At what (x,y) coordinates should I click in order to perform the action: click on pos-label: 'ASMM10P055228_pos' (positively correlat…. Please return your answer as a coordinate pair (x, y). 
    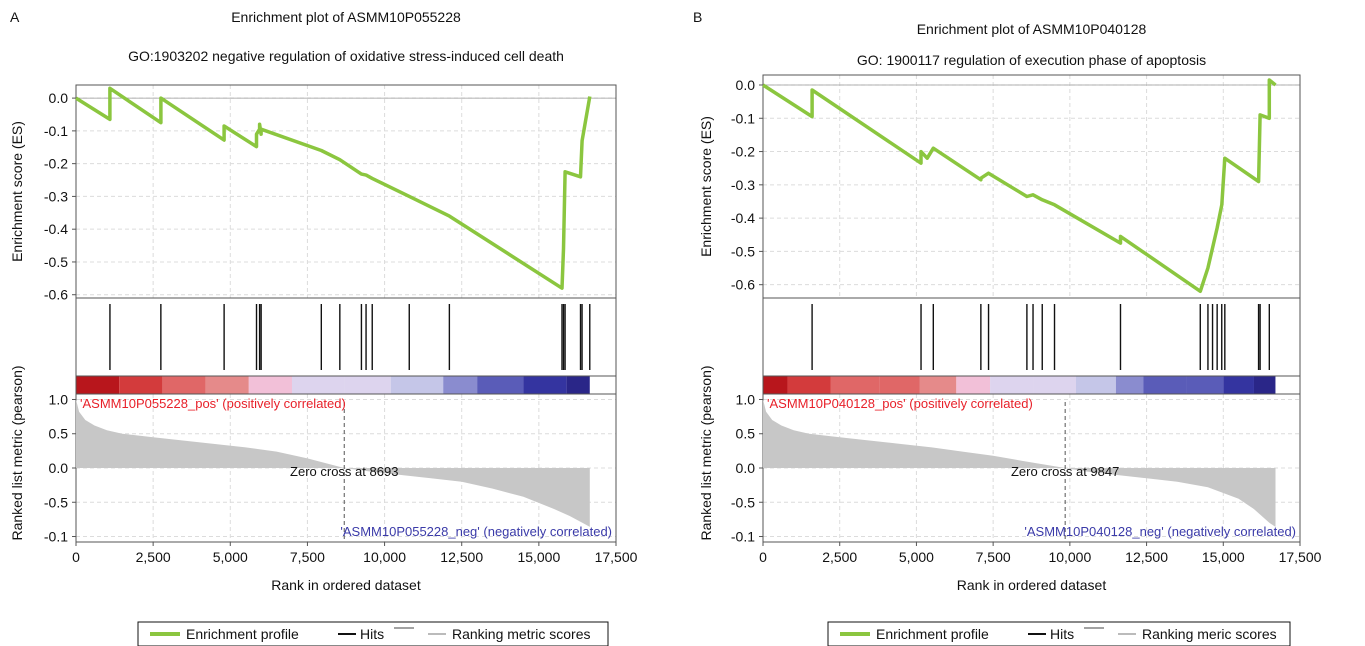
    Looking at the image, I should click on (213, 403).